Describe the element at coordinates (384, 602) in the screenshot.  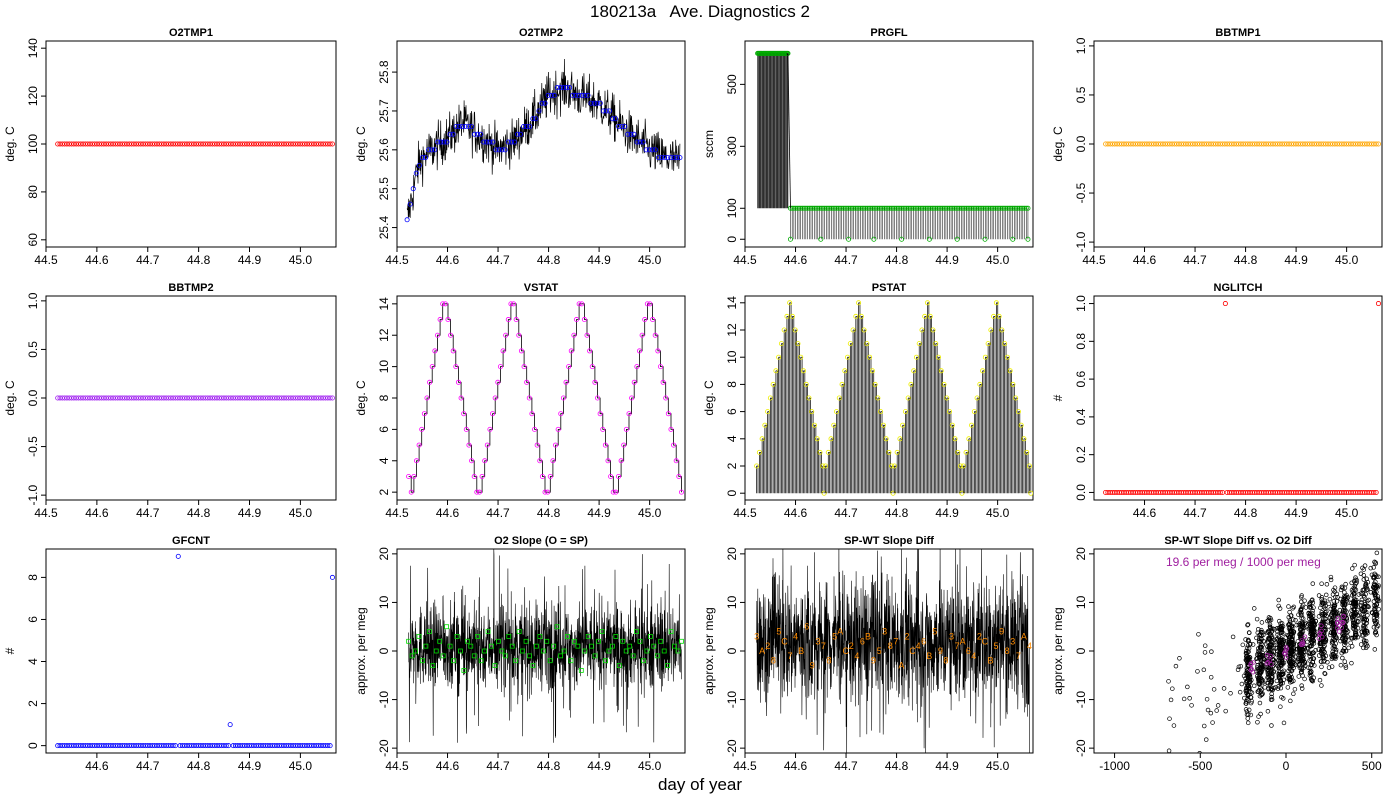
I see `y-tick-label: 10` at that location.